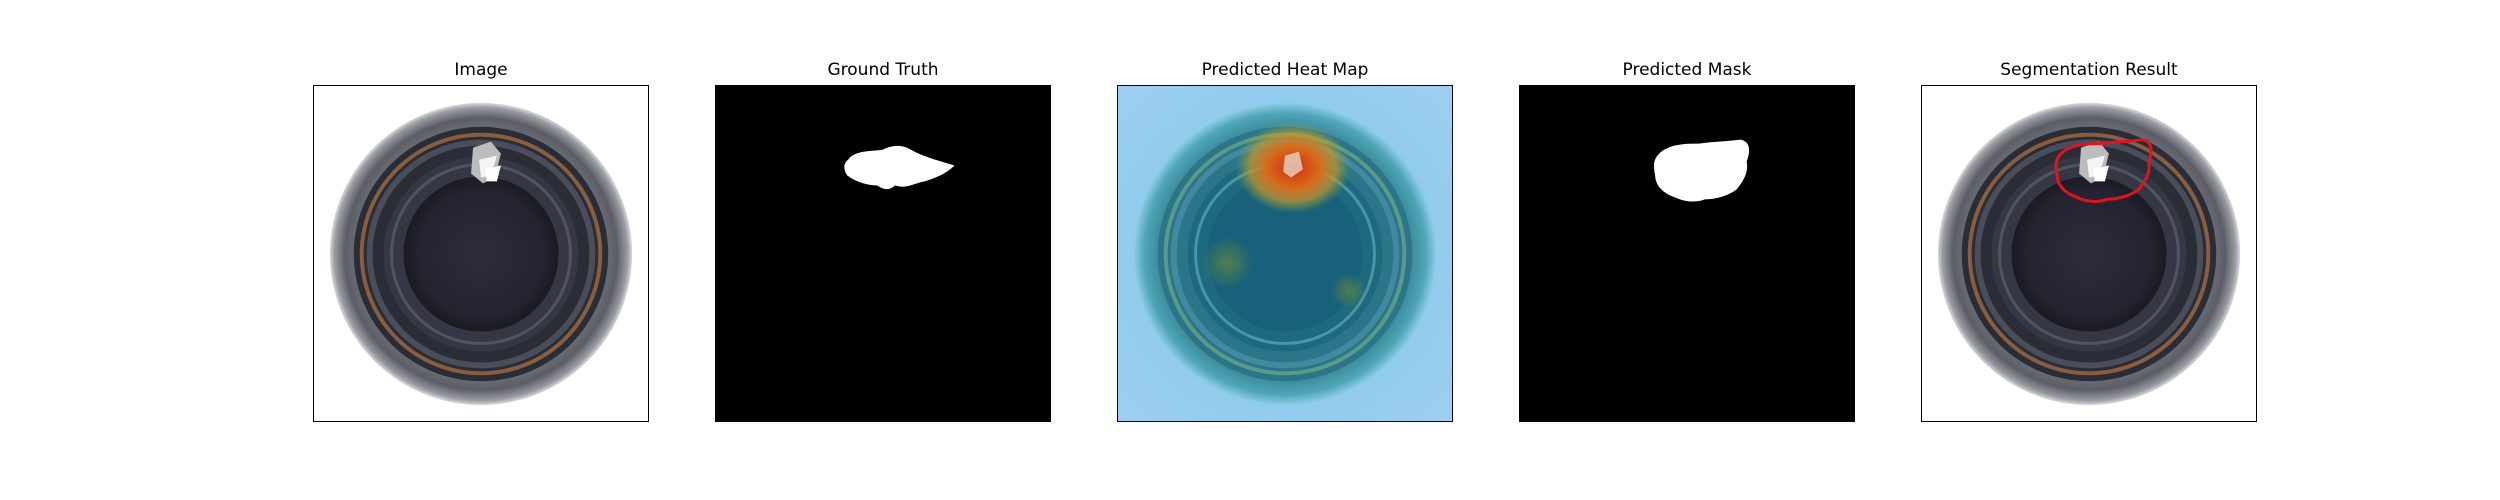 The height and width of the screenshot is (500, 2500). I want to click on bottle-photo, so click(481, 253).